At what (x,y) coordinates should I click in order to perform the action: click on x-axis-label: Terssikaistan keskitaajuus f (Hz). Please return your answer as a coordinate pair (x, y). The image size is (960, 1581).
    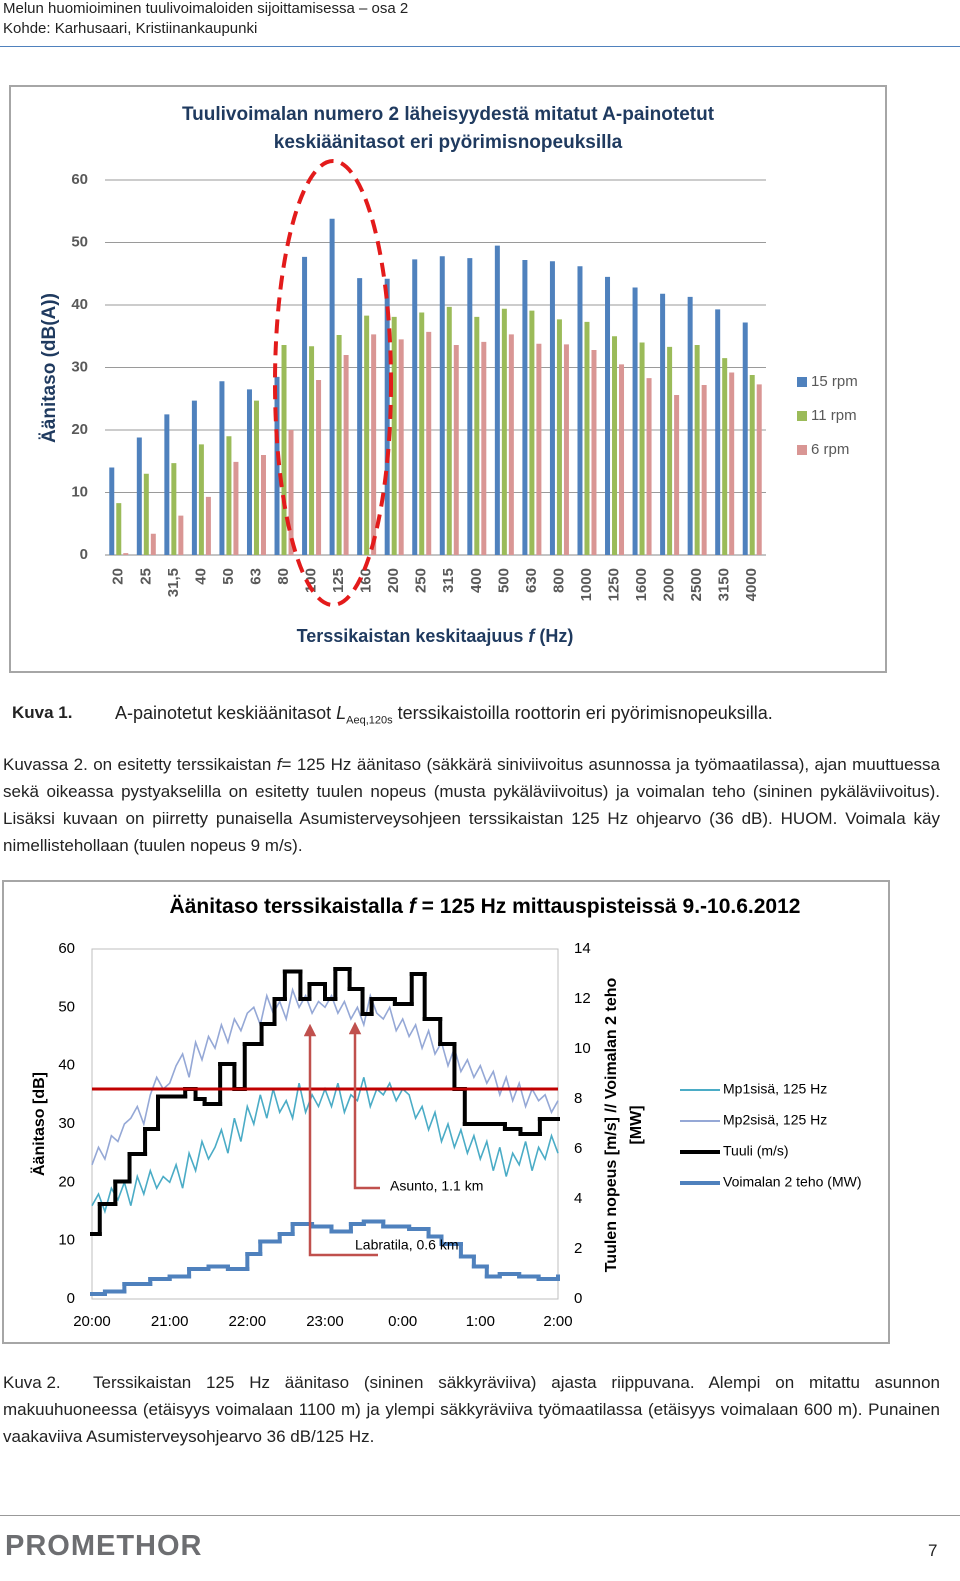
    Looking at the image, I should click on (435, 636).